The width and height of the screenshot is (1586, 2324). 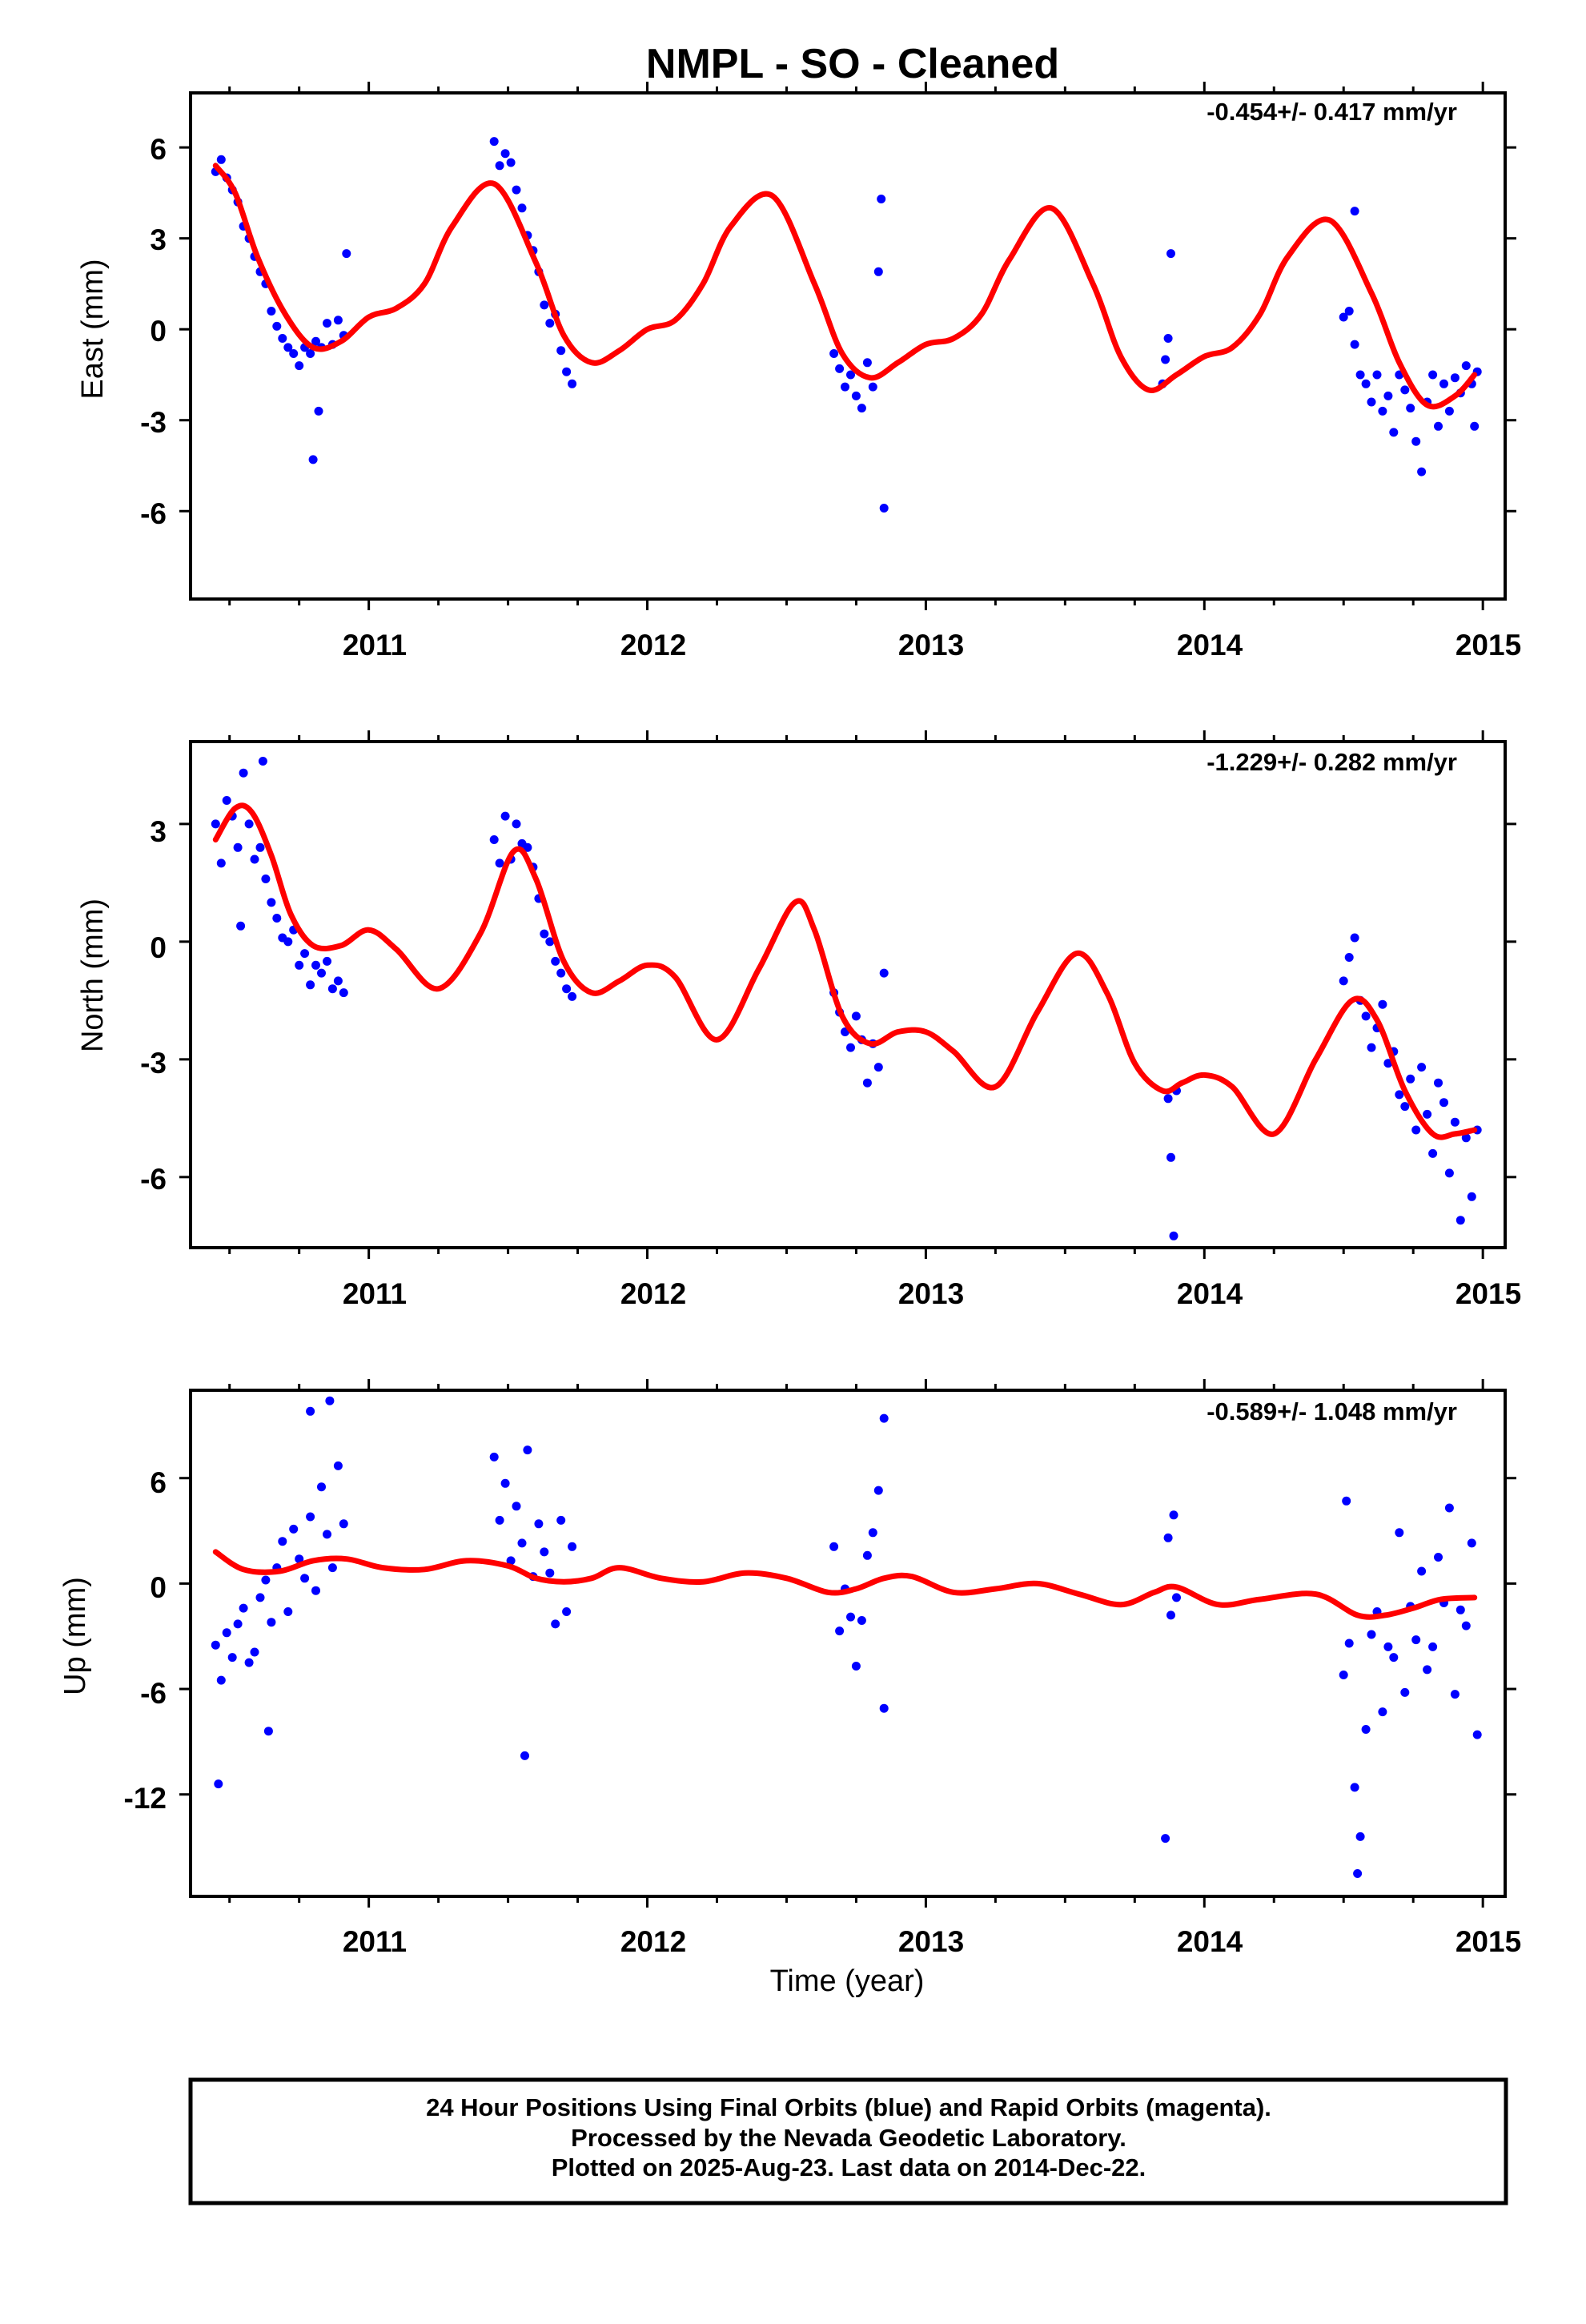 I want to click on east-x-tick-label: 2012, so click(x=653, y=645).